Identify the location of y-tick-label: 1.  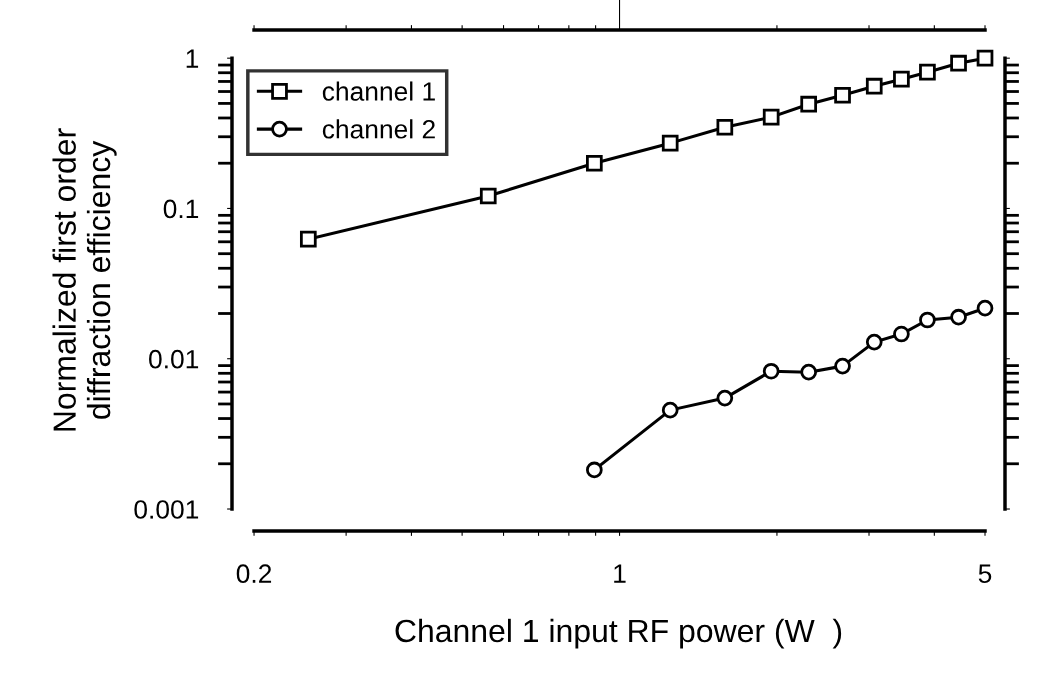
(192, 58).